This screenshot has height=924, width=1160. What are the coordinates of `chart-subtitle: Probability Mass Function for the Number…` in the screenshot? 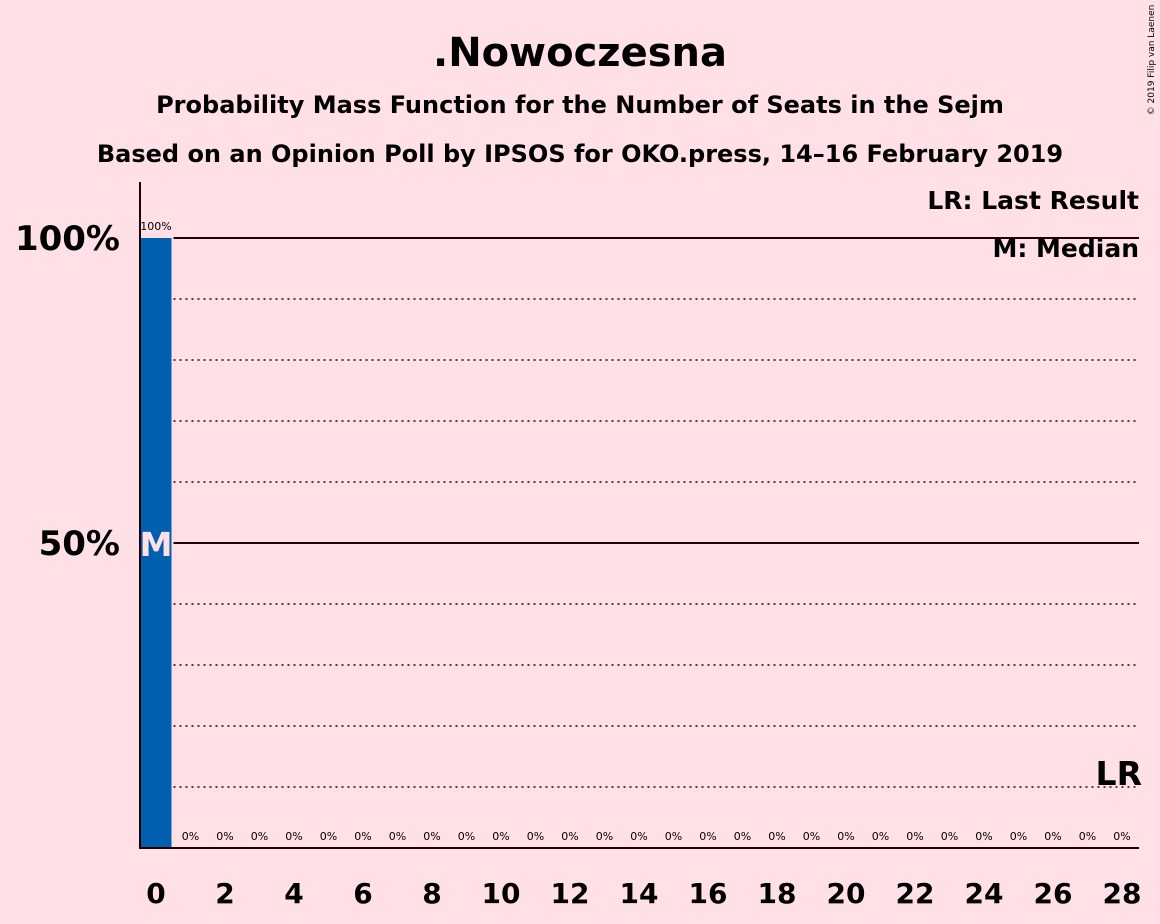 It's located at (580, 105).